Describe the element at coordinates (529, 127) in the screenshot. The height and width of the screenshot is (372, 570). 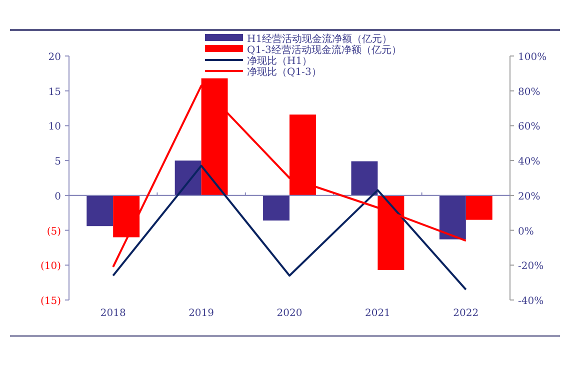
I see `y2-tick-label: 60%` at that location.